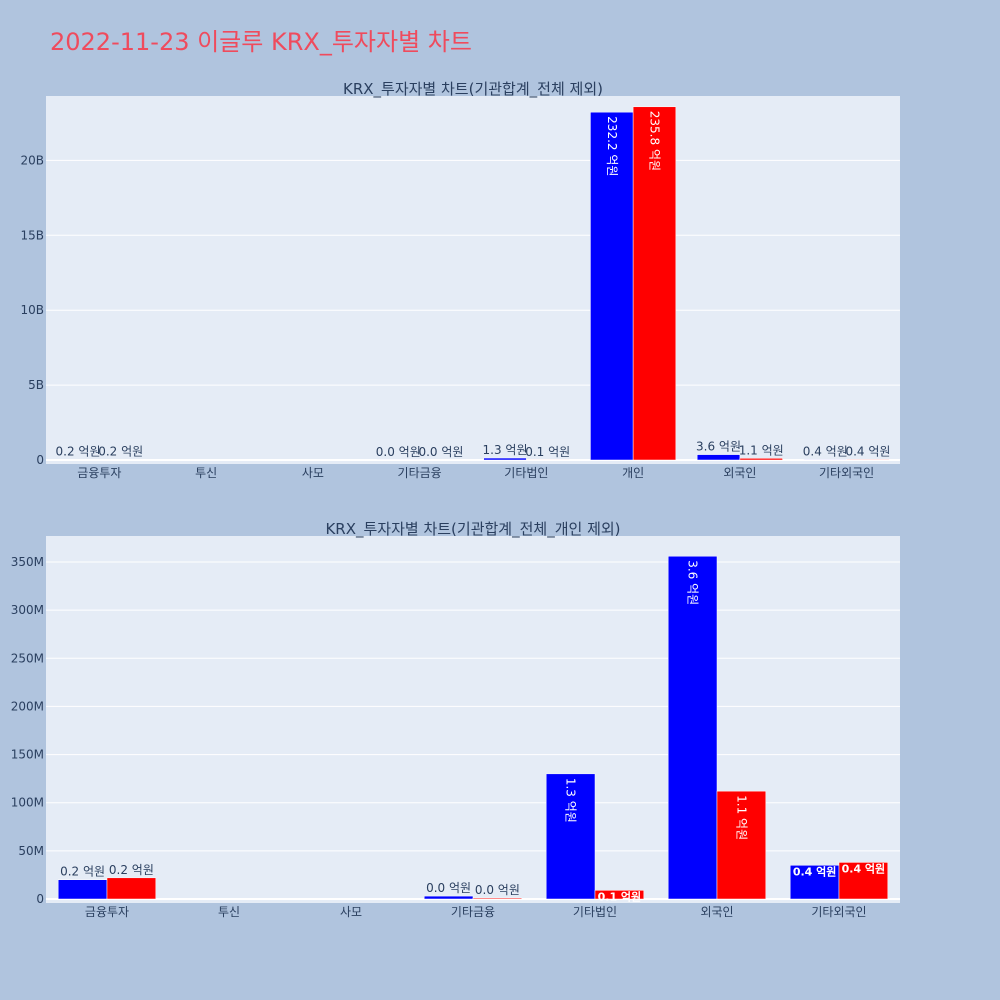 The height and width of the screenshot is (1000, 1000). Describe the element at coordinates (472, 529) in the screenshot. I see `chart-title: KRX_투자자별 차트(기관합계_전체_개인 제외)` at that location.